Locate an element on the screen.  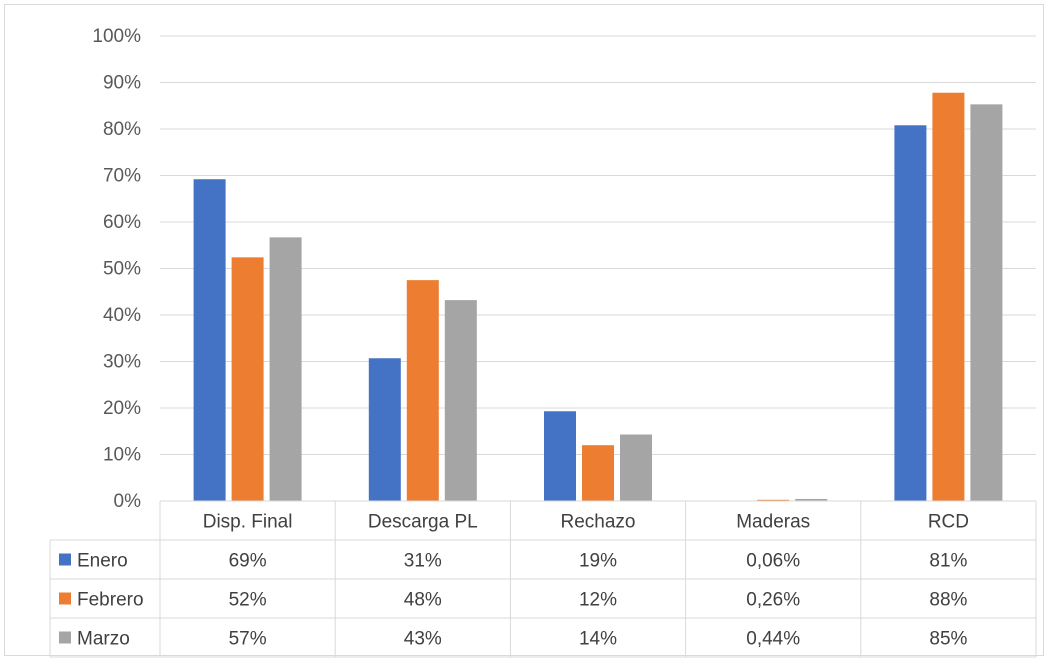
legend-swatch-enero is located at coordinates (65, 559).